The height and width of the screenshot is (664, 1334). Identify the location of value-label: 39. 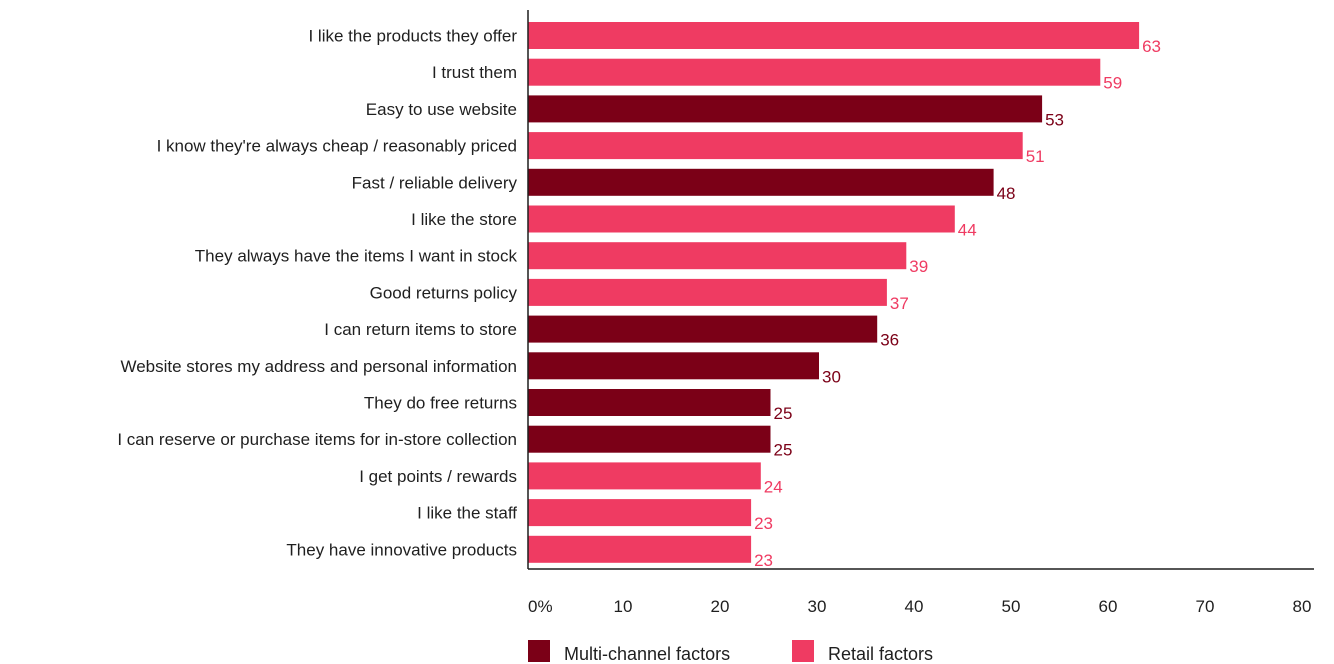
(918, 266).